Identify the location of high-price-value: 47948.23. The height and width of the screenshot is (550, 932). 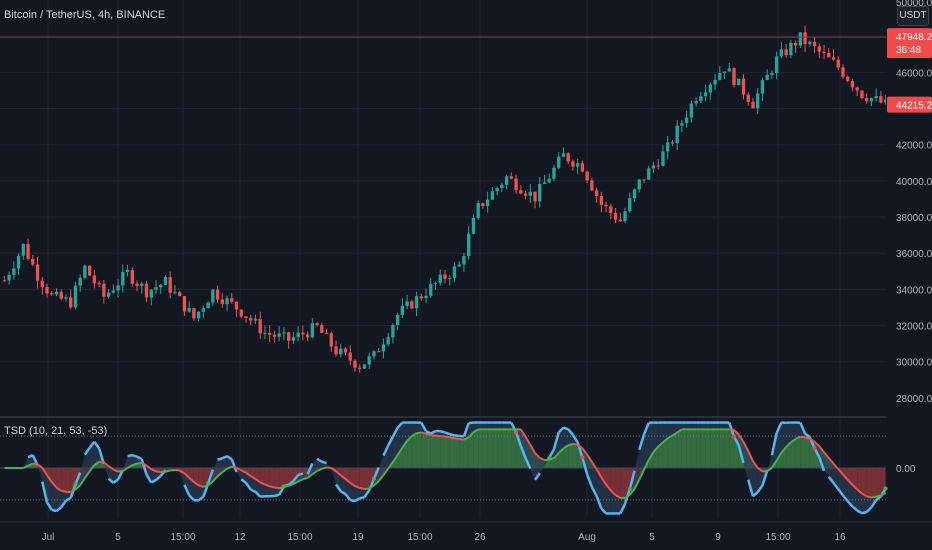
(914, 37).